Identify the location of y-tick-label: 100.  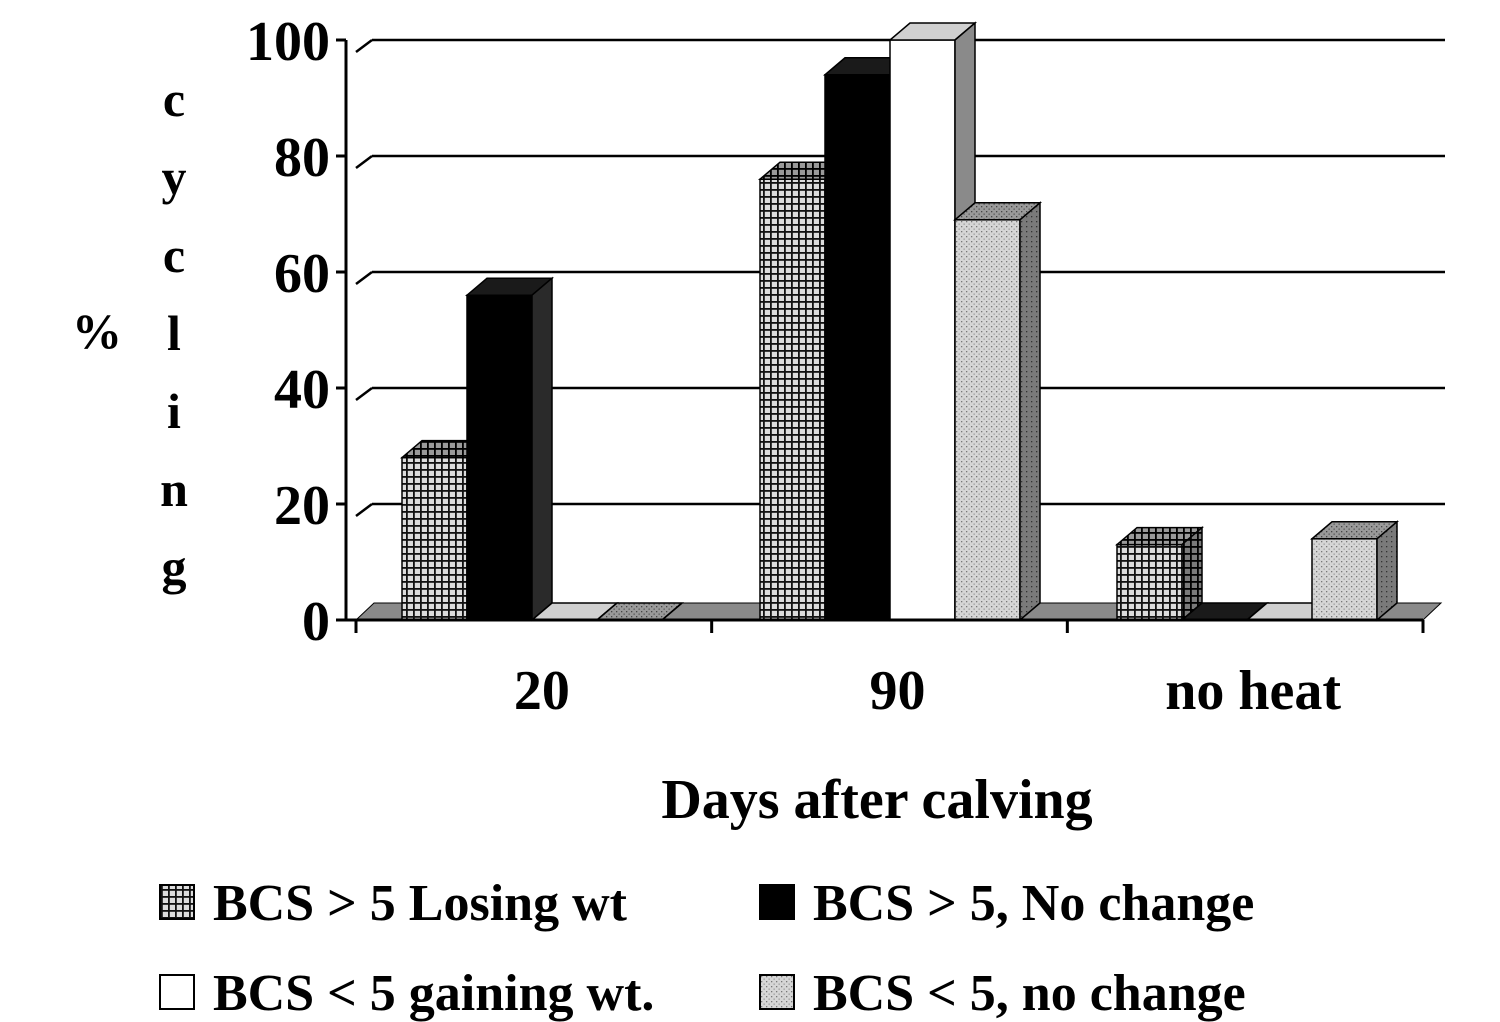
(288, 42).